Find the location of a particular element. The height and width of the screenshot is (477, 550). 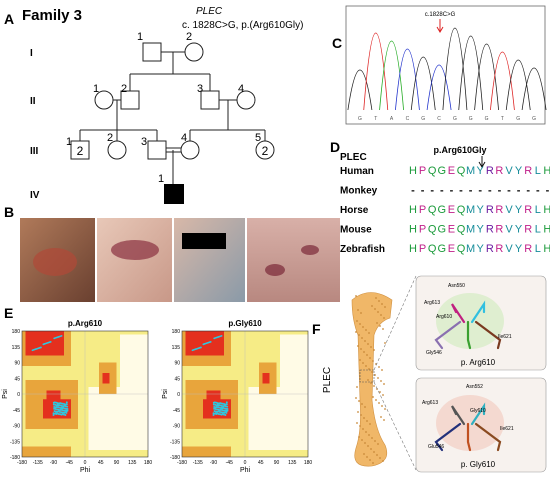

label: Mouse is located at coordinates (356, 230).